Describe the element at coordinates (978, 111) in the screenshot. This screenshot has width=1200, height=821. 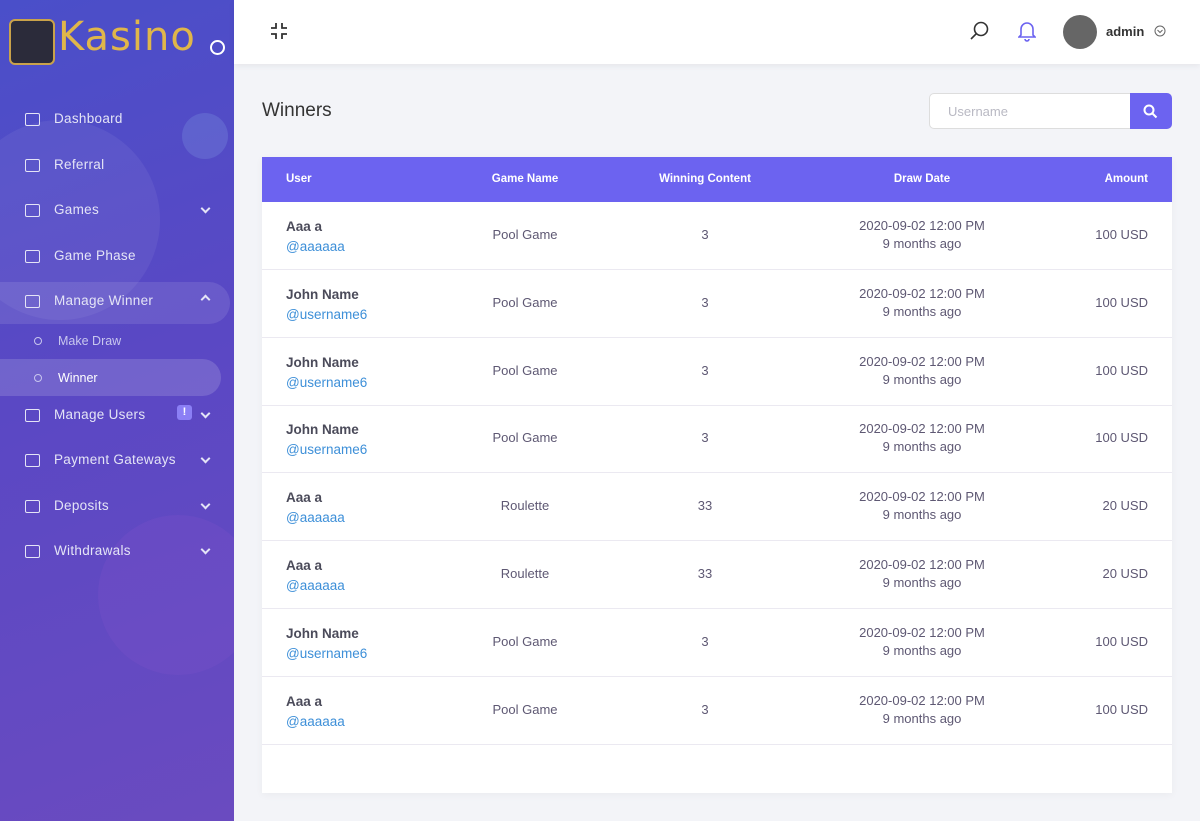
I see `search-placeholder: Username` at that location.